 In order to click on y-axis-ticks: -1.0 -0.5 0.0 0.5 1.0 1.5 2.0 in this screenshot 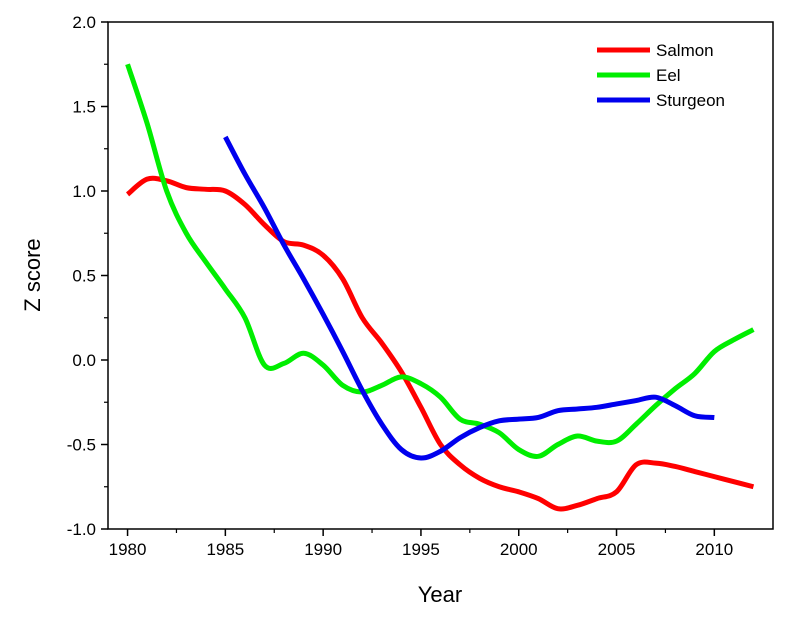, I will do `click(87, 276)`.